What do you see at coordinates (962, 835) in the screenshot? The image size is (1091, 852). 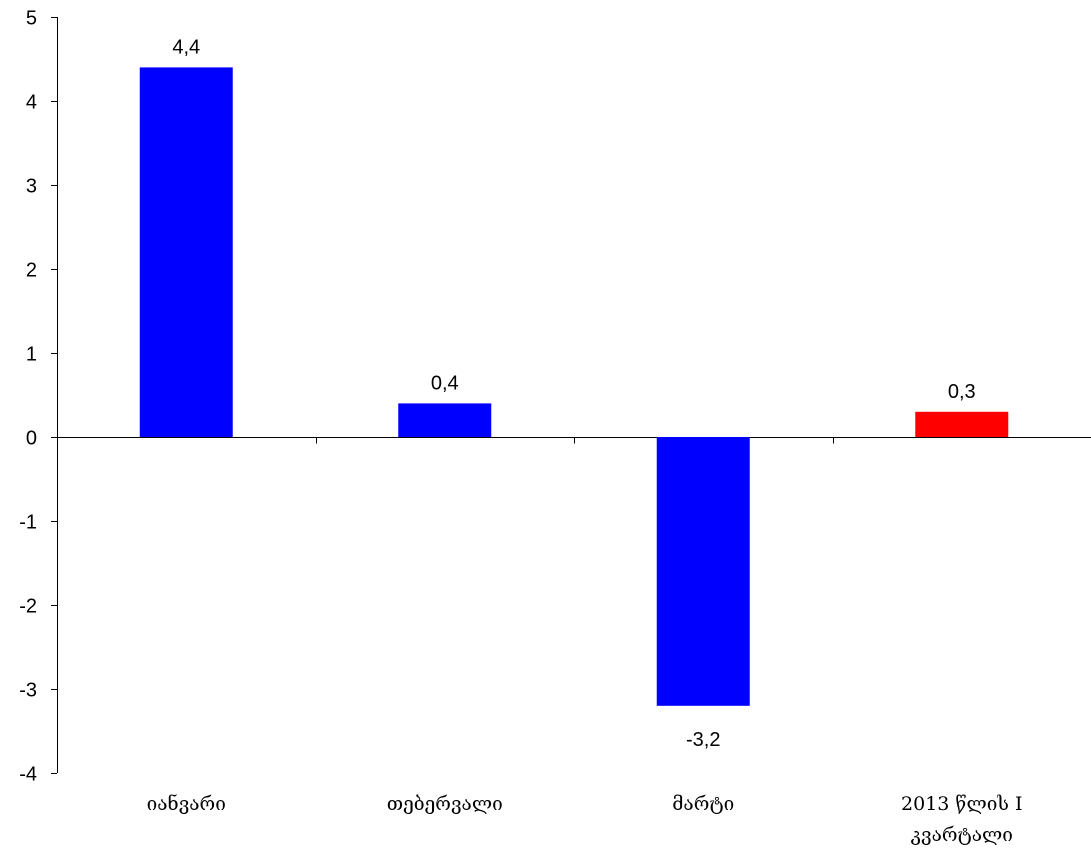 I see `category-label: კვარტალი` at bounding box center [962, 835].